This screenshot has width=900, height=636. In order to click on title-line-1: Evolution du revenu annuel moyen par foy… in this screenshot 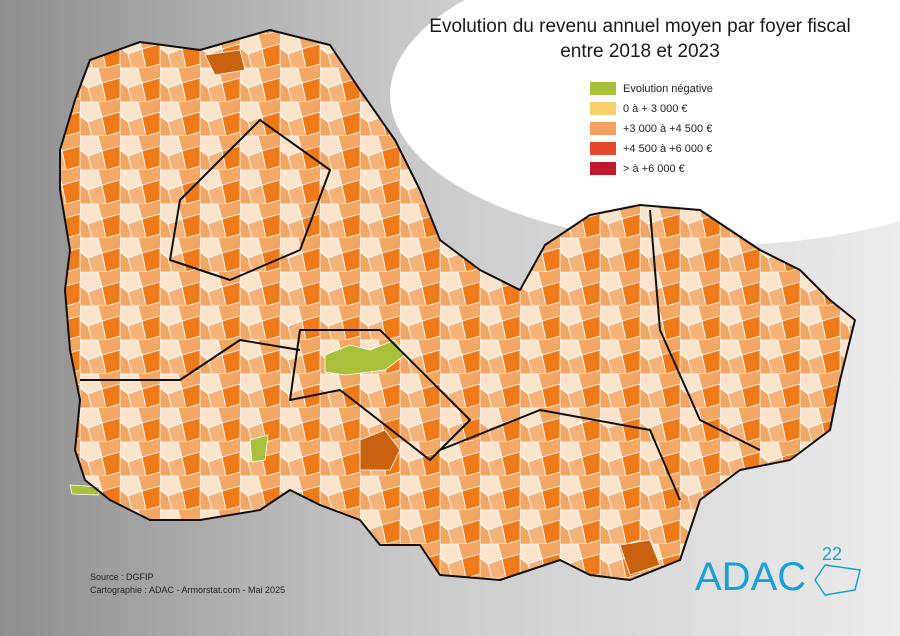, I will do `click(639, 26)`.